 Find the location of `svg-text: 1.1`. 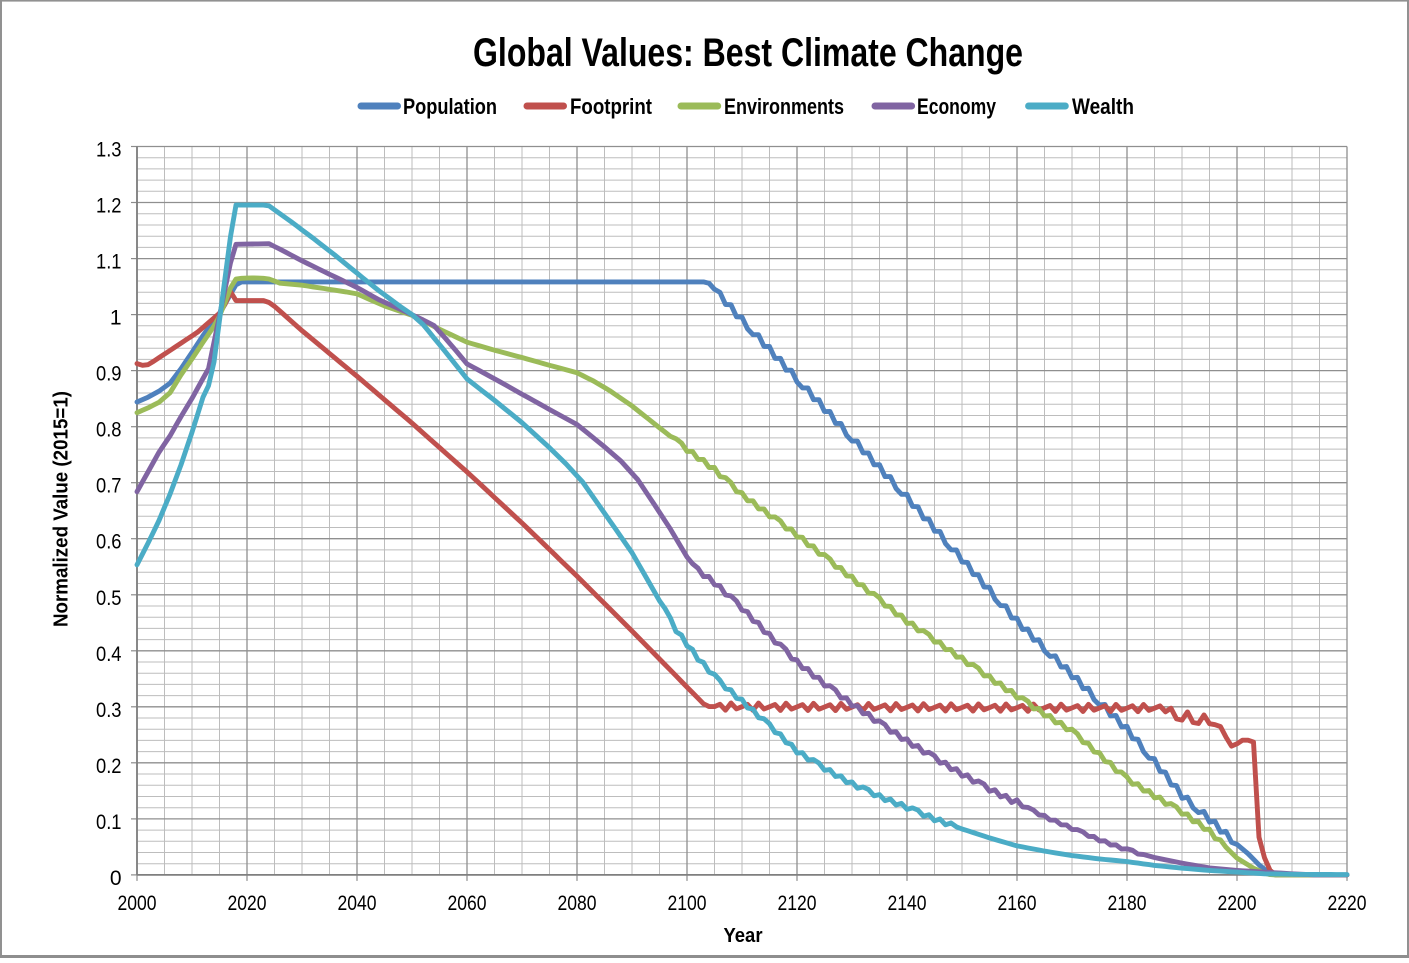

svg-text: 1.1 is located at coordinates (109, 262).